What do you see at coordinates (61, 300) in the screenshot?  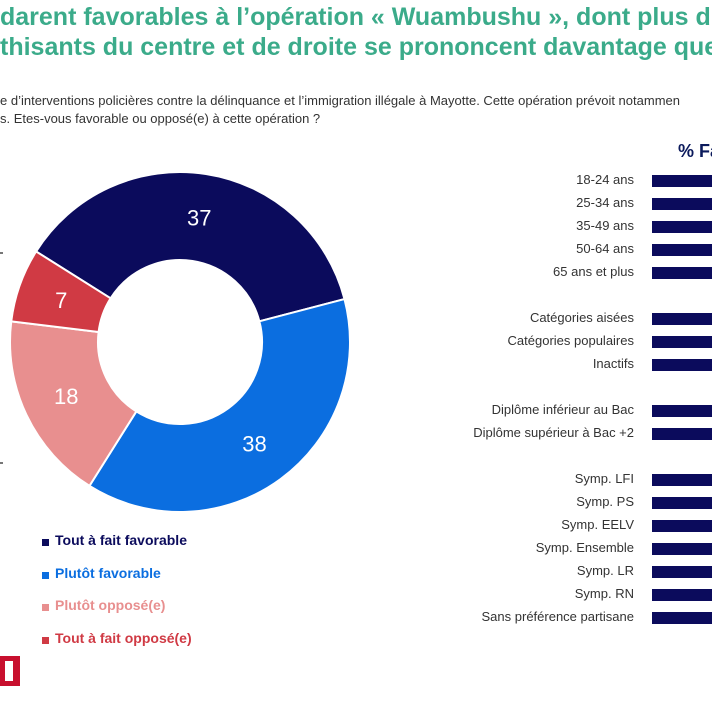 I see `slice-value-label: 7` at bounding box center [61, 300].